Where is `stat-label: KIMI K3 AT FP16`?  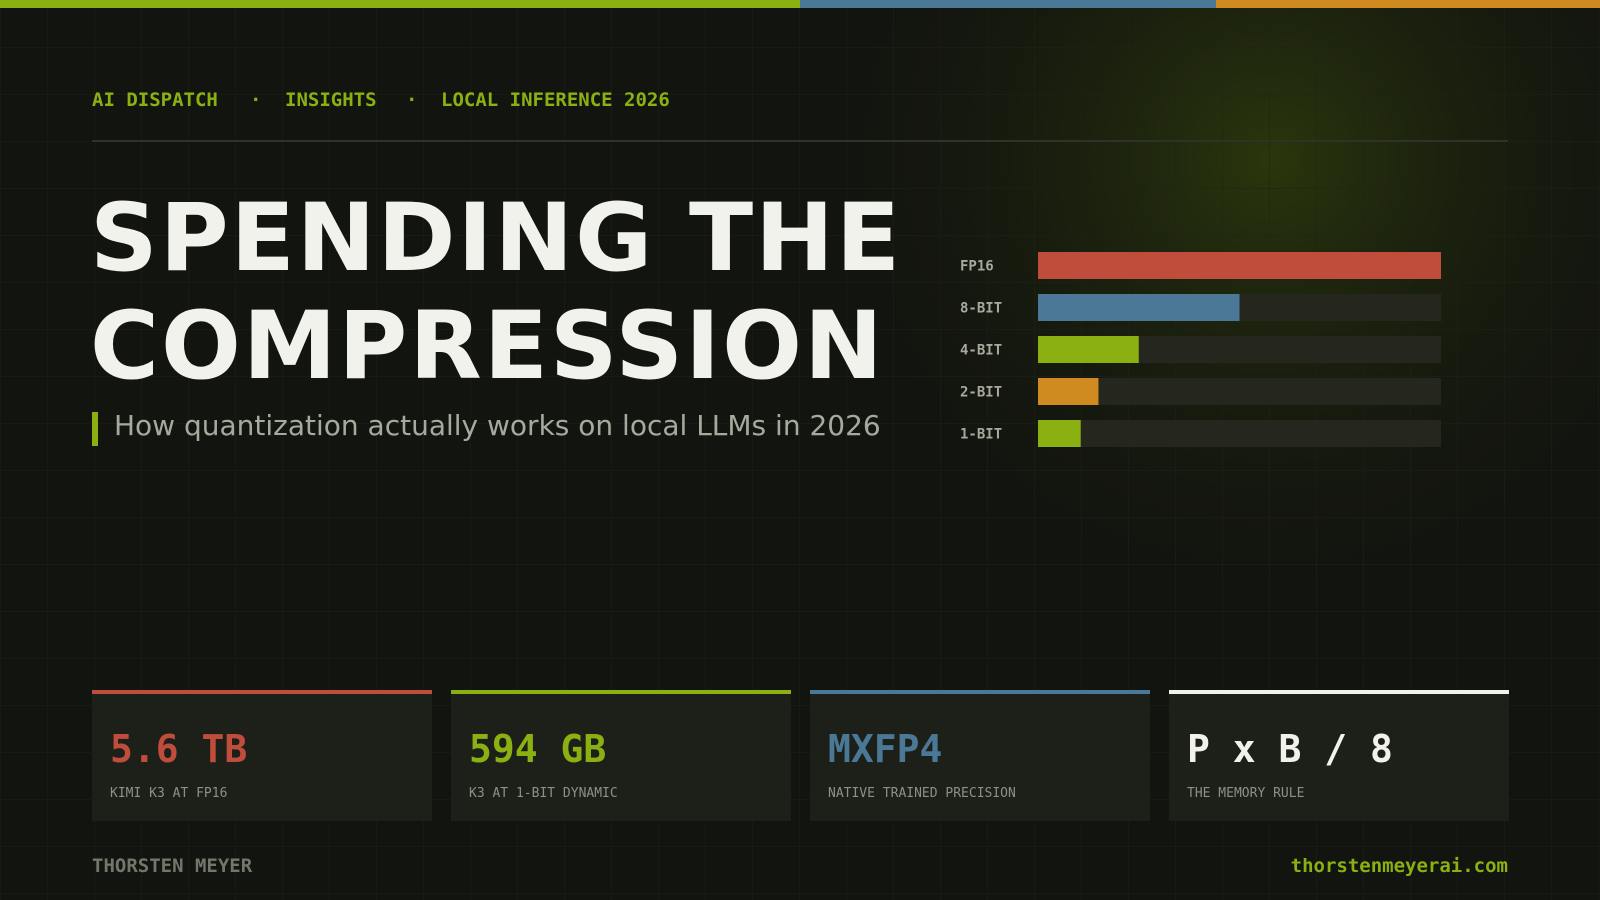 stat-label: KIMI K3 AT FP16 is located at coordinates (168, 793).